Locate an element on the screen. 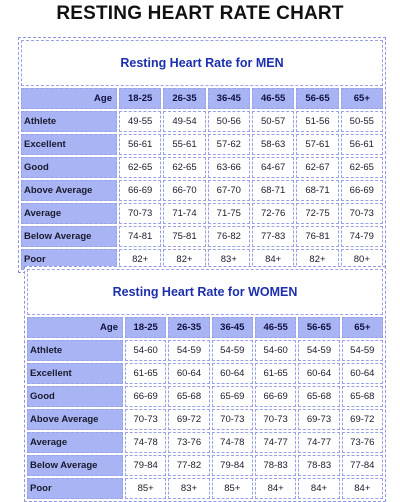 This screenshot has width=400, height=502. heart-rate-value: 72-75 is located at coordinates (317, 213).